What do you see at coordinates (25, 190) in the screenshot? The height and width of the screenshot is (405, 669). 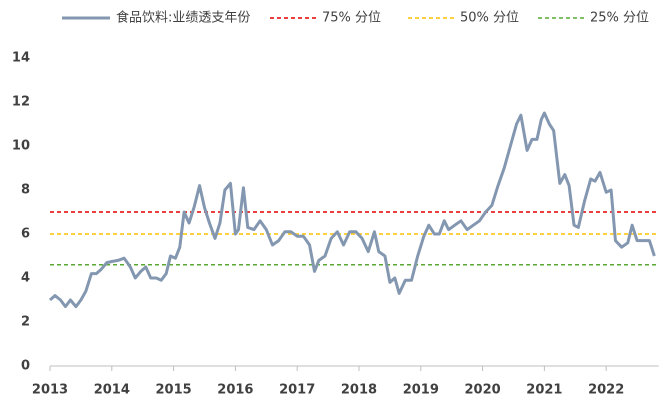 I see `y-tick-label: 8` at bounding box center [25, 190].